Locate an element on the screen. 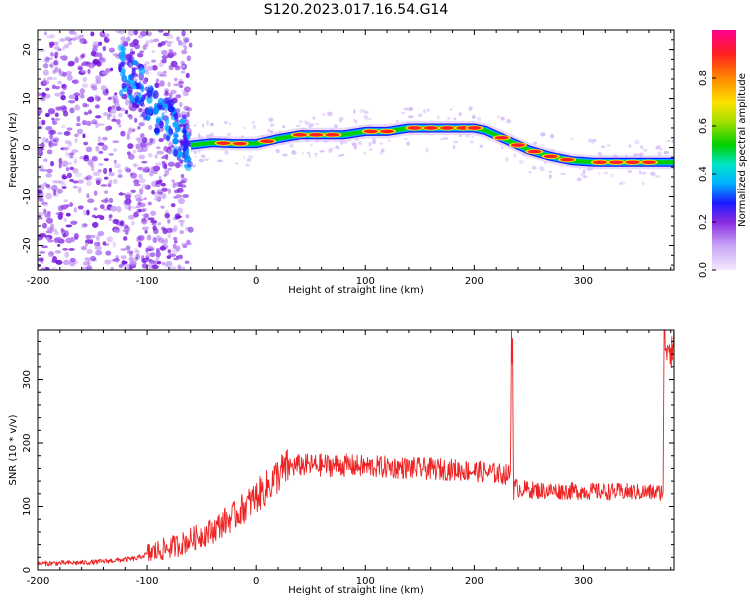  y-tick-label: 0 is located at coordinates (27, 570).